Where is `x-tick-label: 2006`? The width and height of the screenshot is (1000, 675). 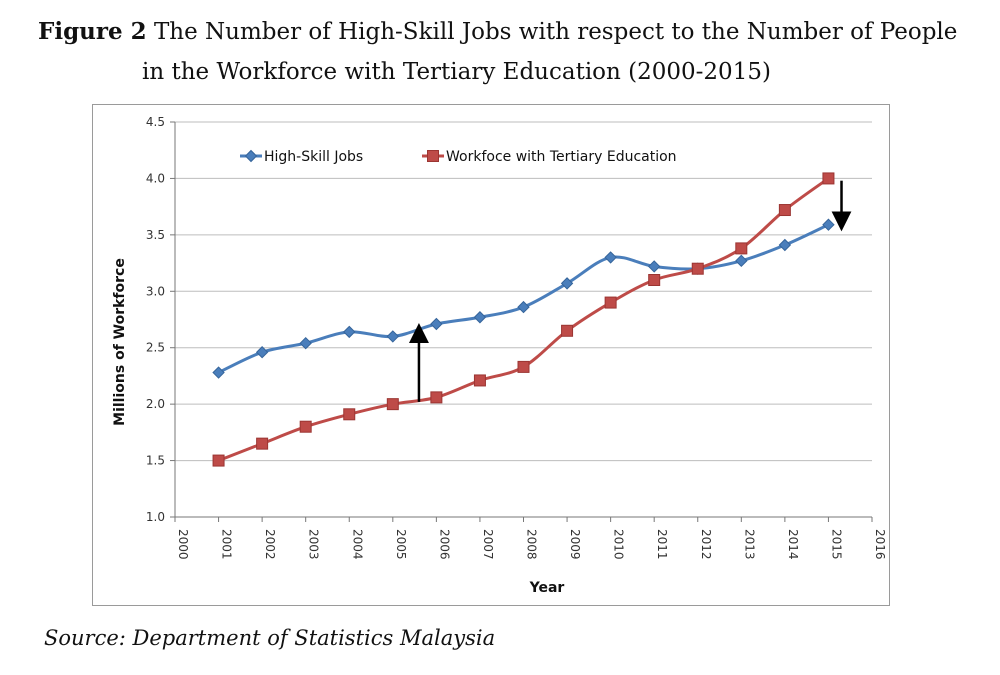
x-tick-label: 2006 is located at coordinates (444, 544).